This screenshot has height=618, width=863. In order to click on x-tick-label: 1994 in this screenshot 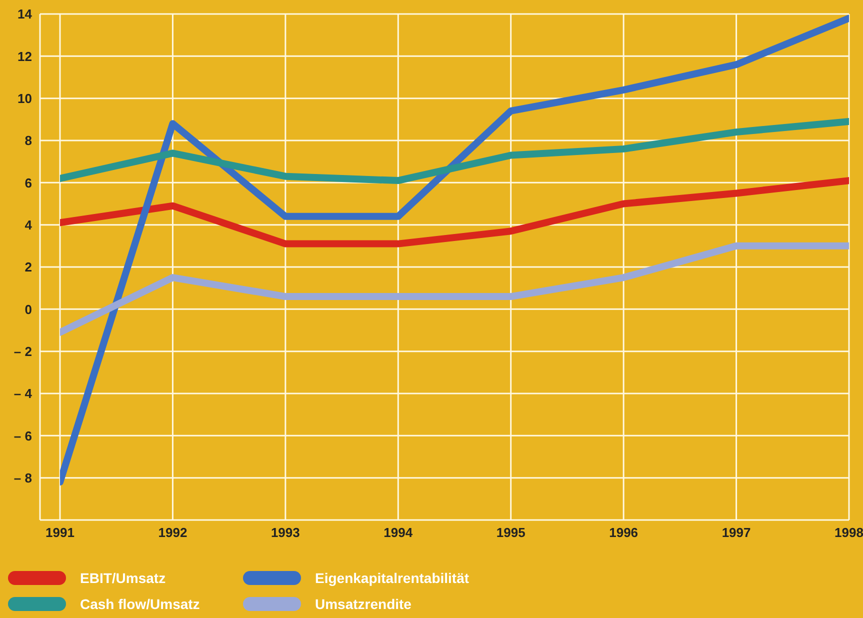, I will do `click(399, 532)`.